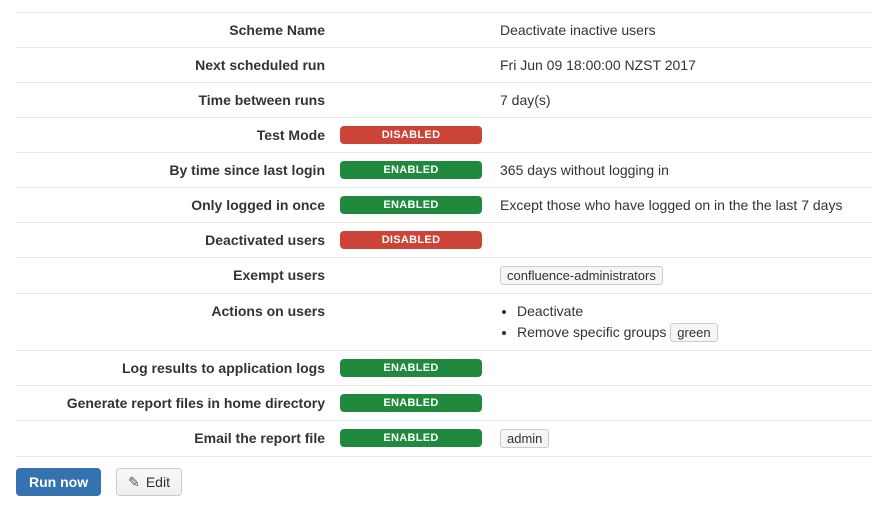 The width and height of the screenshot is (872, 508). What do you see at coordinates (444, 275) in the screenshot?
I see `table-row: Exempt users confluence-administrators` at bounding box center [444, 275].